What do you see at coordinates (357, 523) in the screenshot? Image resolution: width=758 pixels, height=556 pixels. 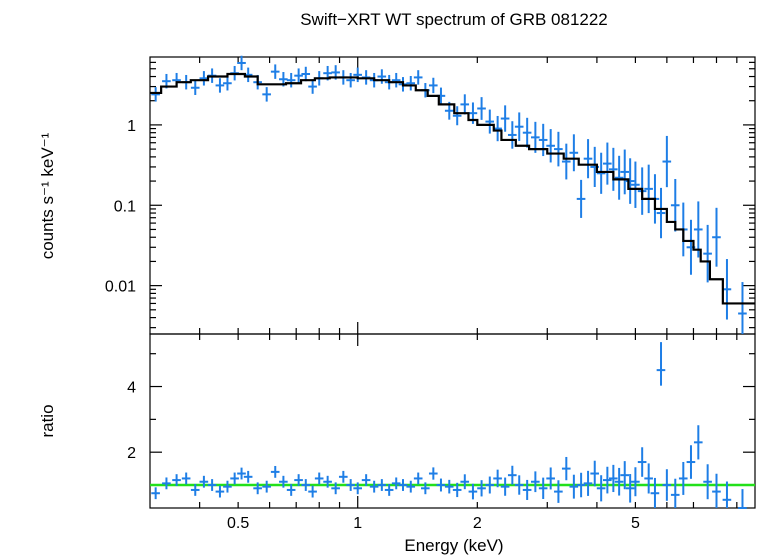 I see `x-tick-label: 1` at bounding box center [357, 523].